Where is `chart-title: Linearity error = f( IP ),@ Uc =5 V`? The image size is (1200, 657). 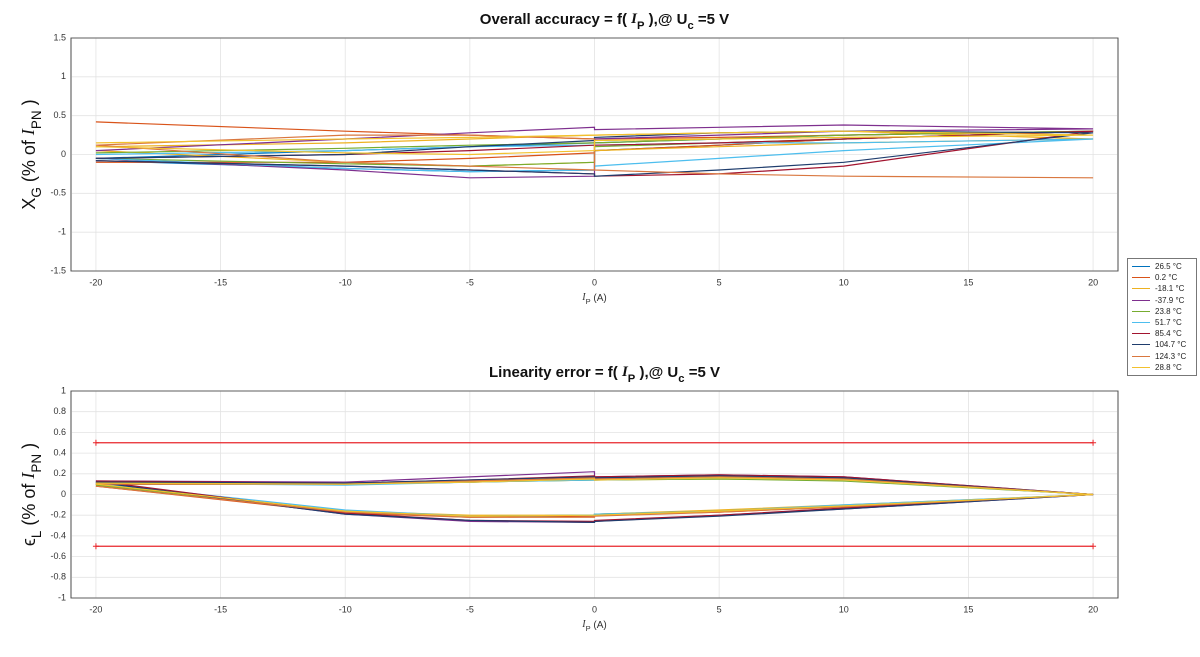
chart-title: Linearity error = f( IP ),@ Uc =5 V is located at coordinates (604, 374).